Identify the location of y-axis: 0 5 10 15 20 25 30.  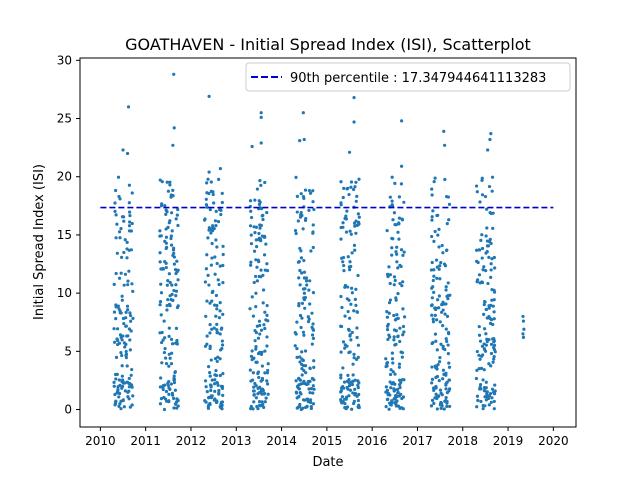
(68, 235).